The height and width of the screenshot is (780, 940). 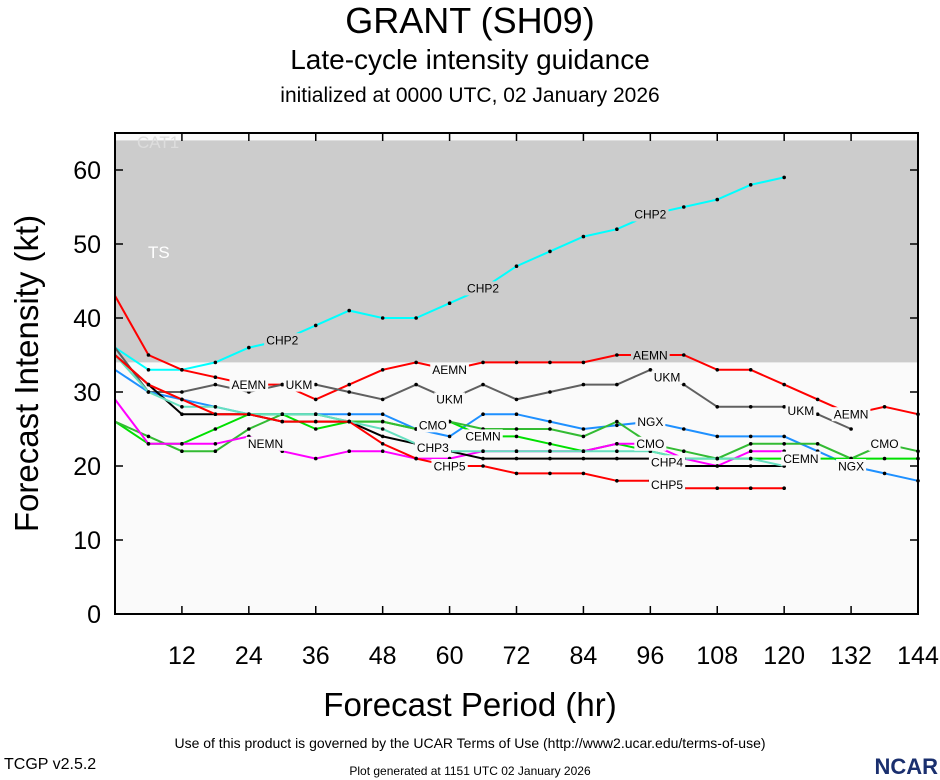 I want to click on y-tick-label: 30, so click(x=87, y=393).